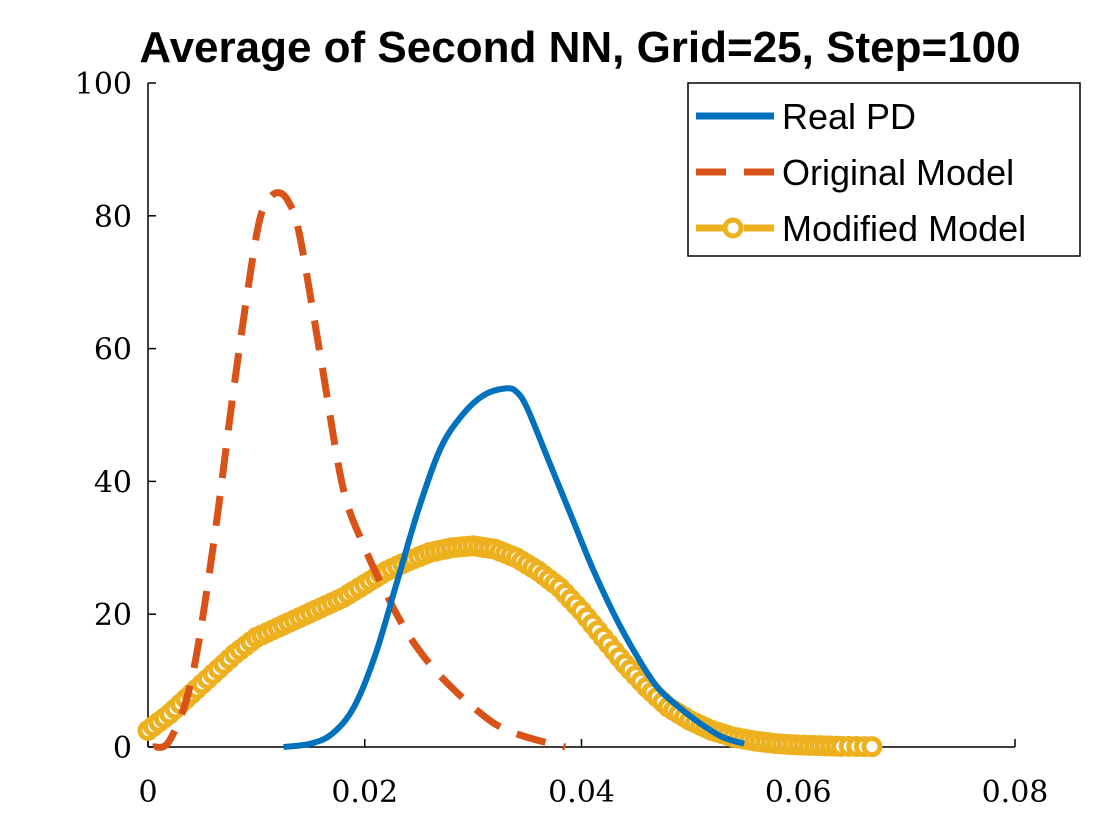 Image resolution: width=1120 pixels, height=840 pixels. Describe the element at coordinates (733, 228) in the screenshot. I see `legend-marker-modified-model` at that location.